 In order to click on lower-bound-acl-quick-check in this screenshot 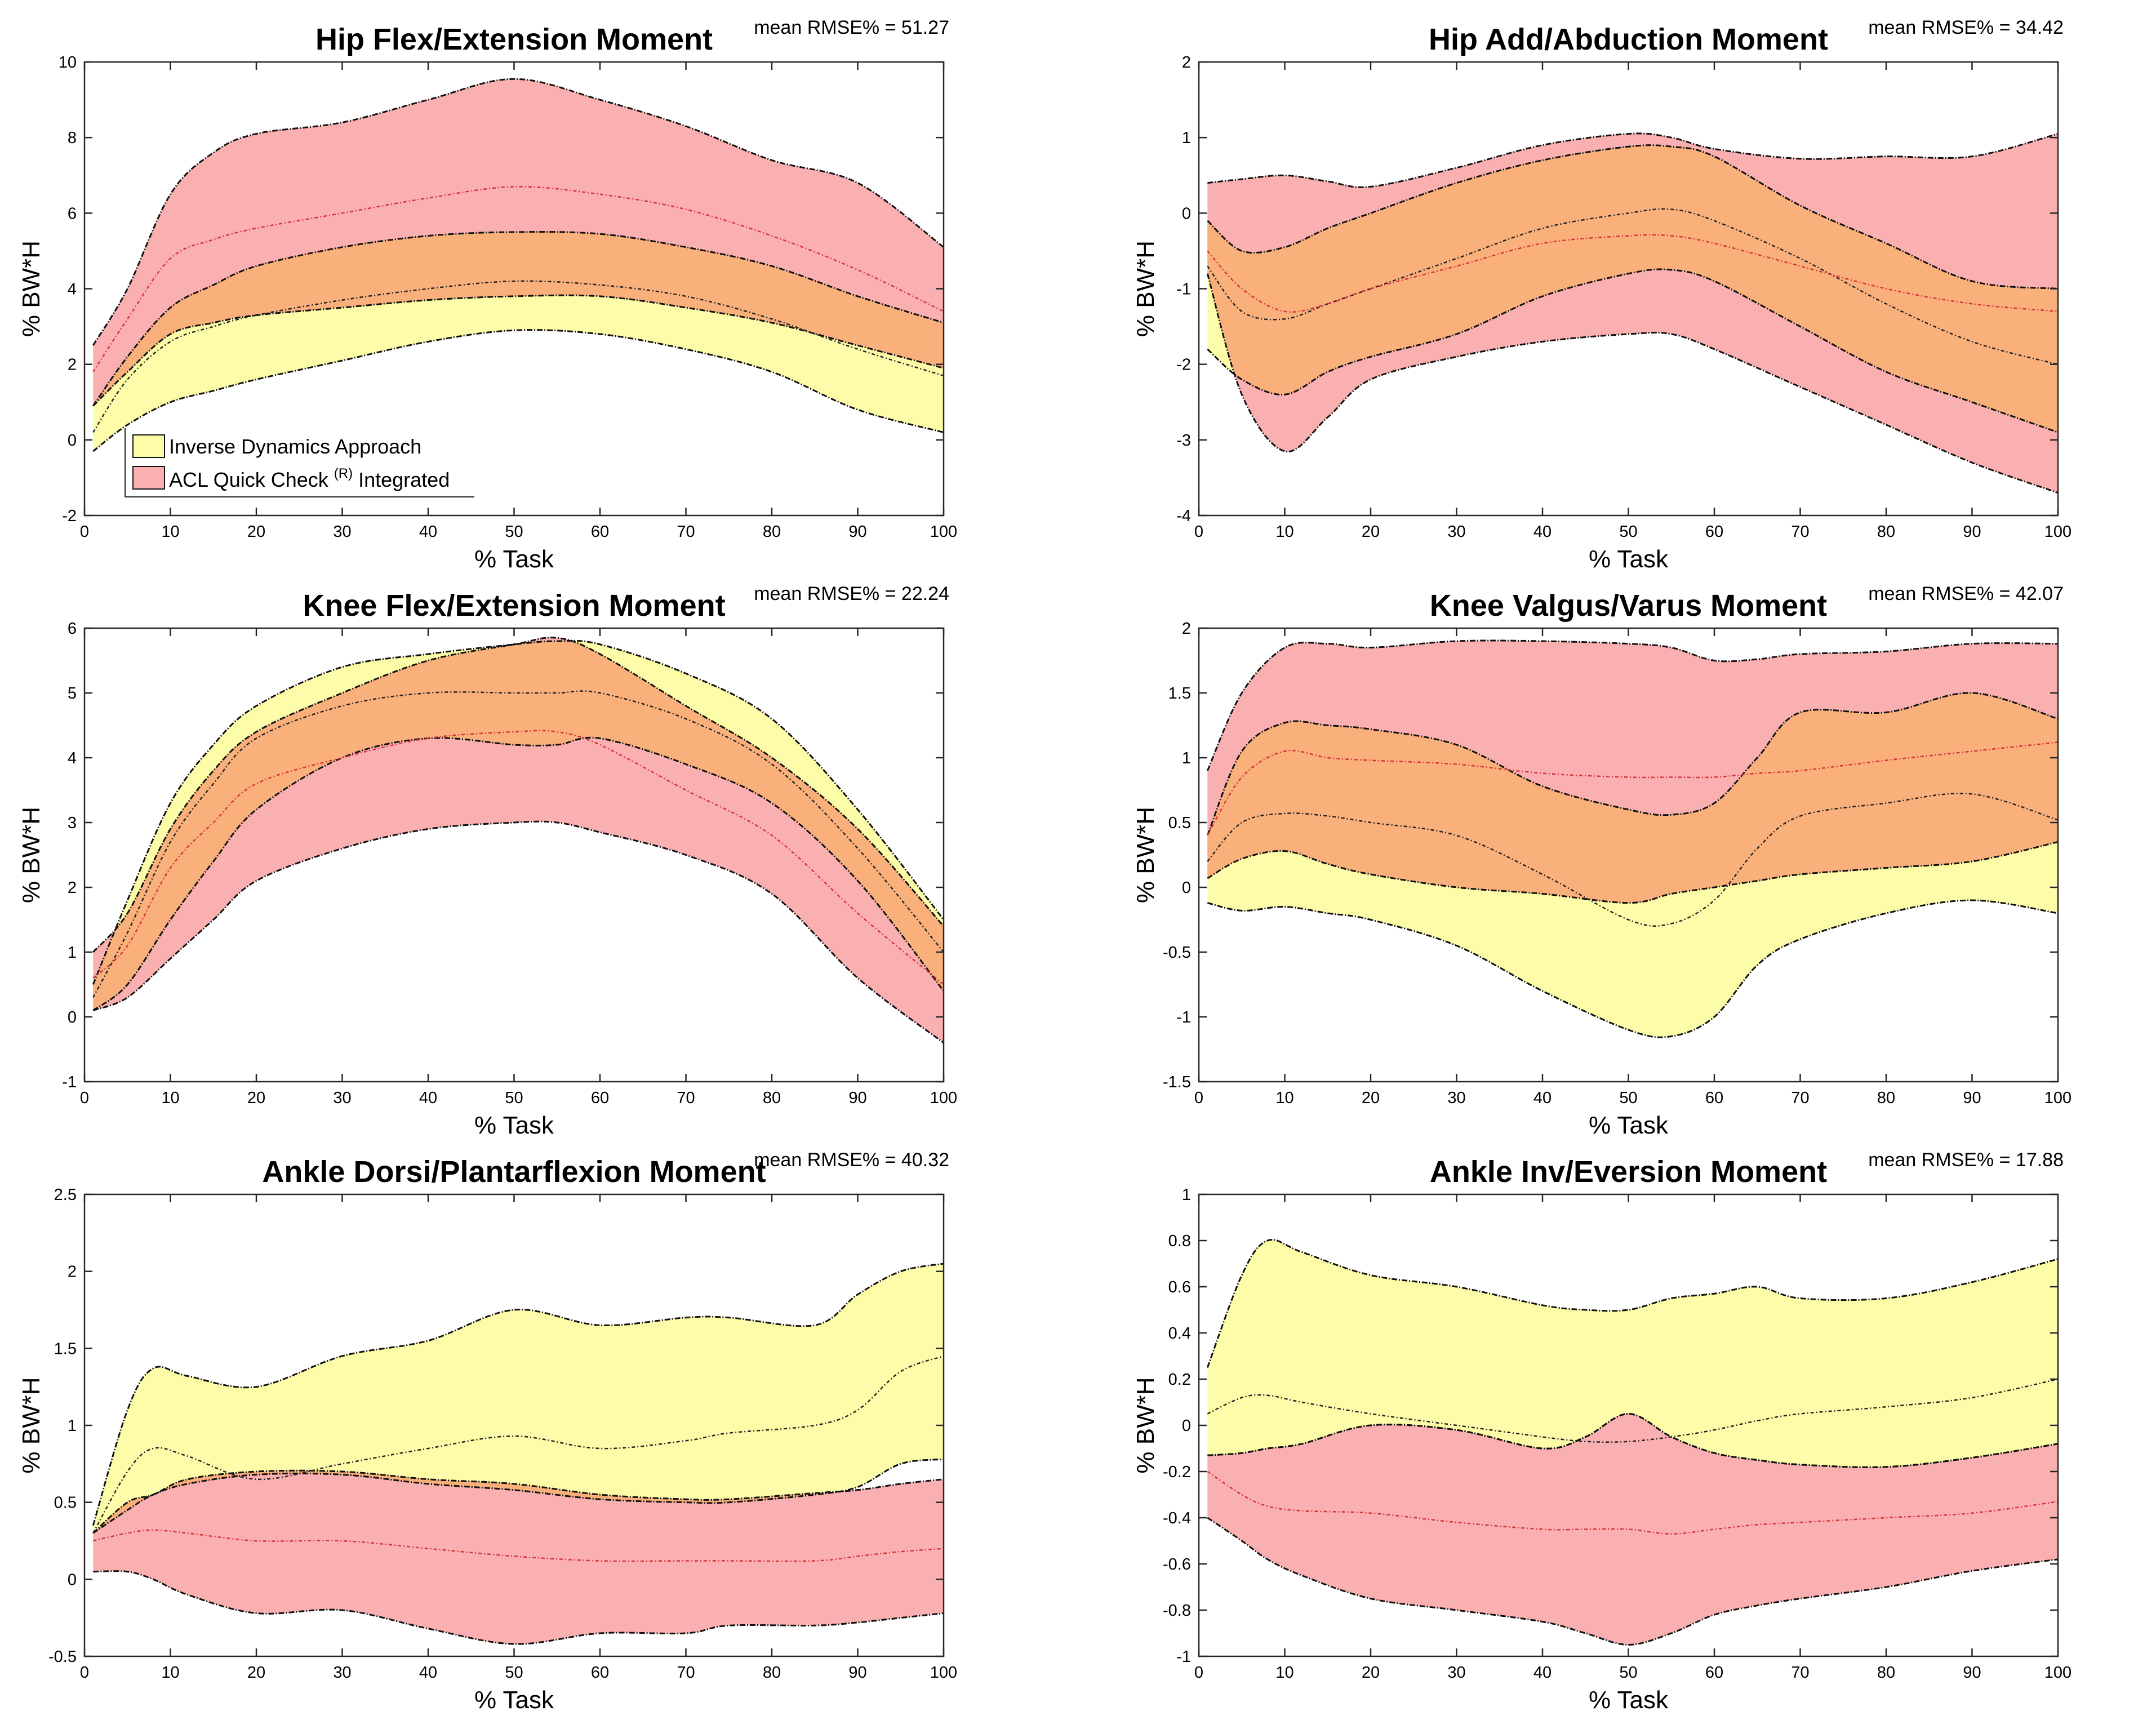, I will do `click(518, 1607)`.